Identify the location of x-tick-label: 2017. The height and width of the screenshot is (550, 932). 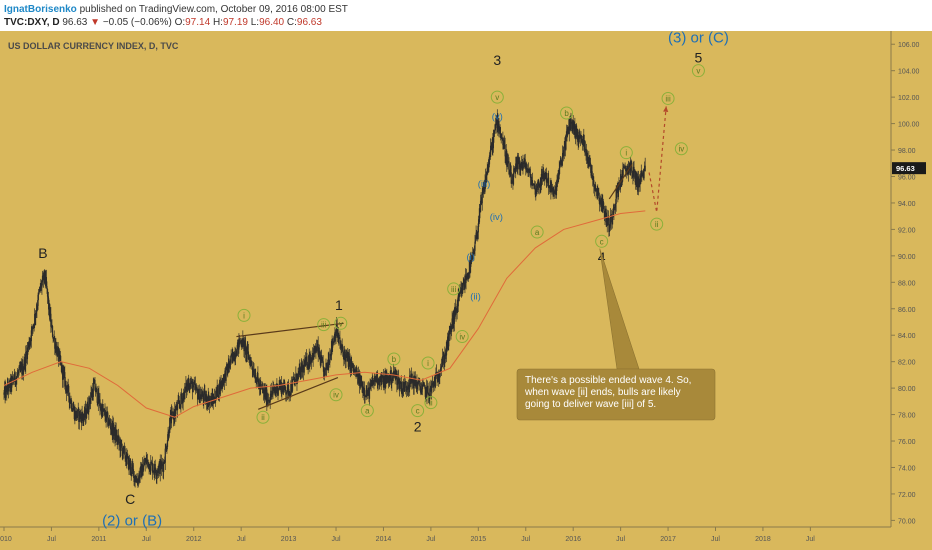
(668, 539).